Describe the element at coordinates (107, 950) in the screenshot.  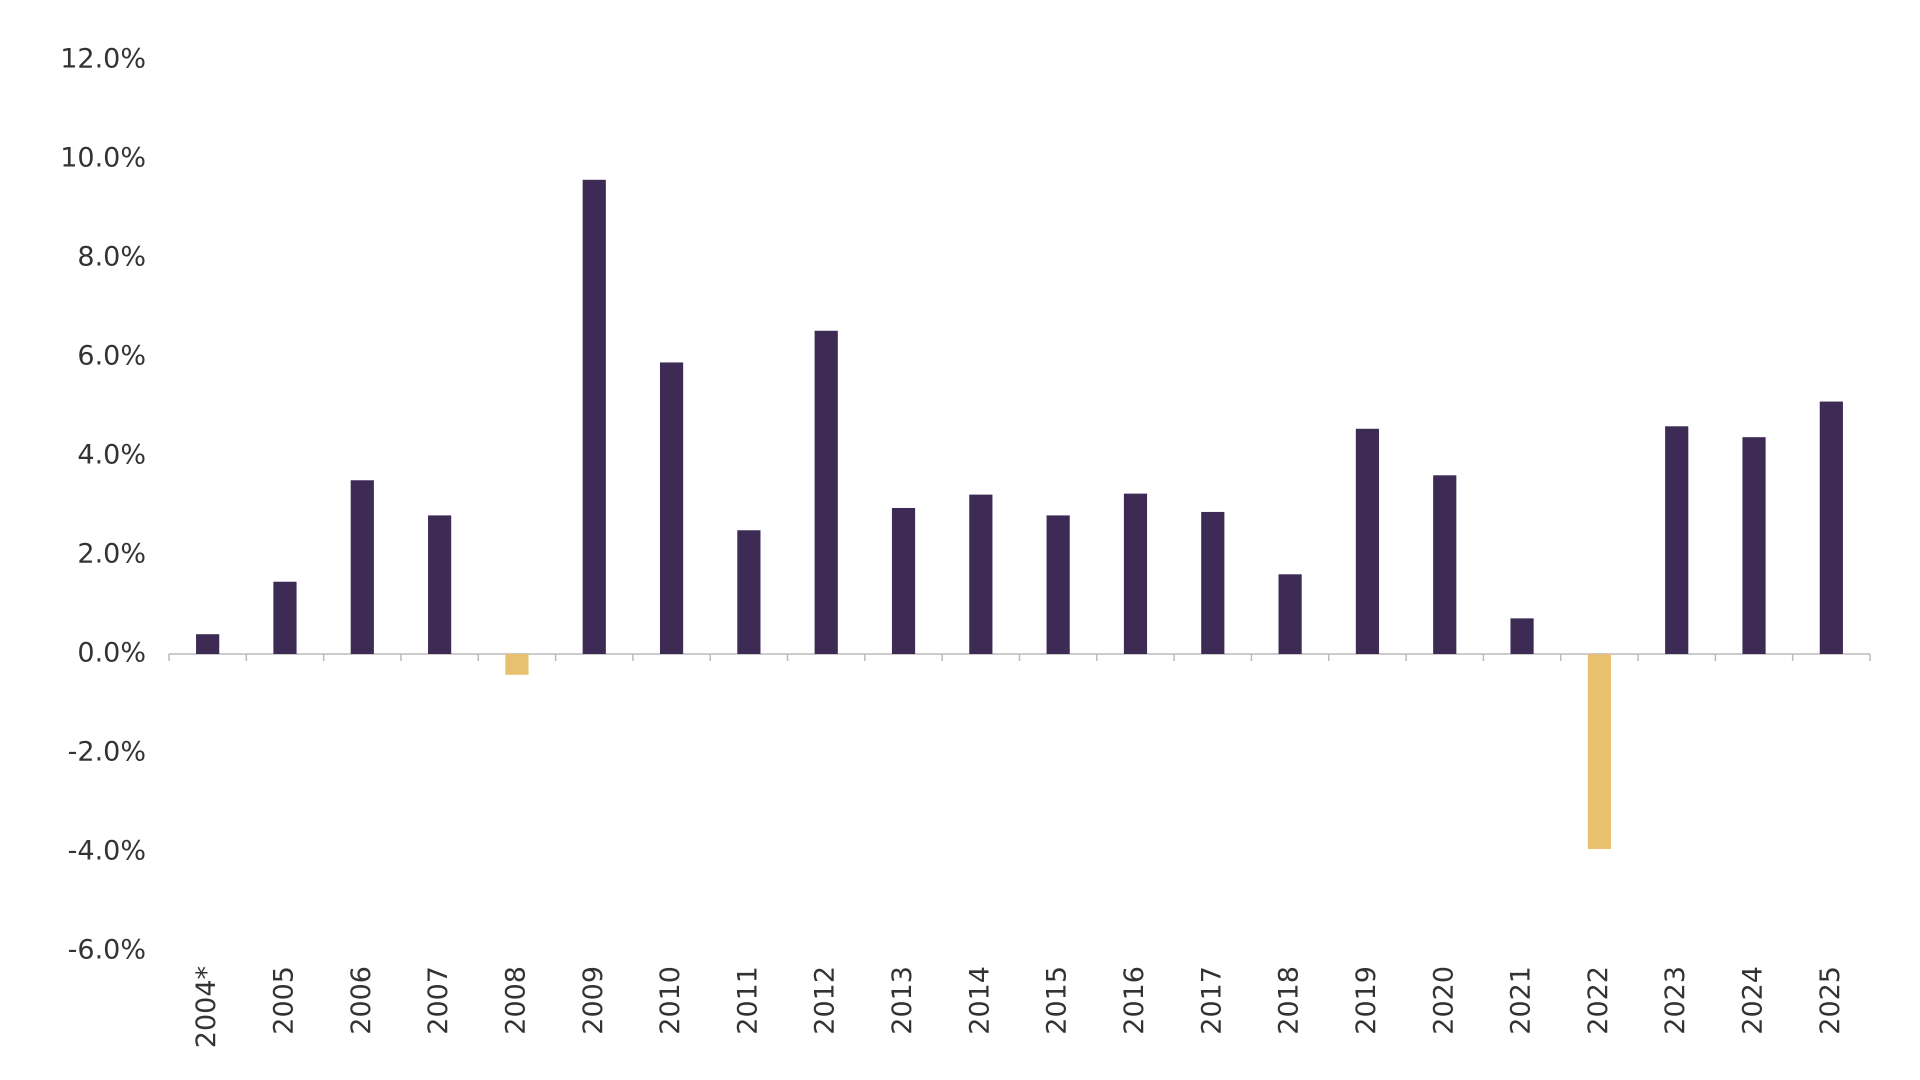
I see `y-tick-label: -6.0%` at that location.